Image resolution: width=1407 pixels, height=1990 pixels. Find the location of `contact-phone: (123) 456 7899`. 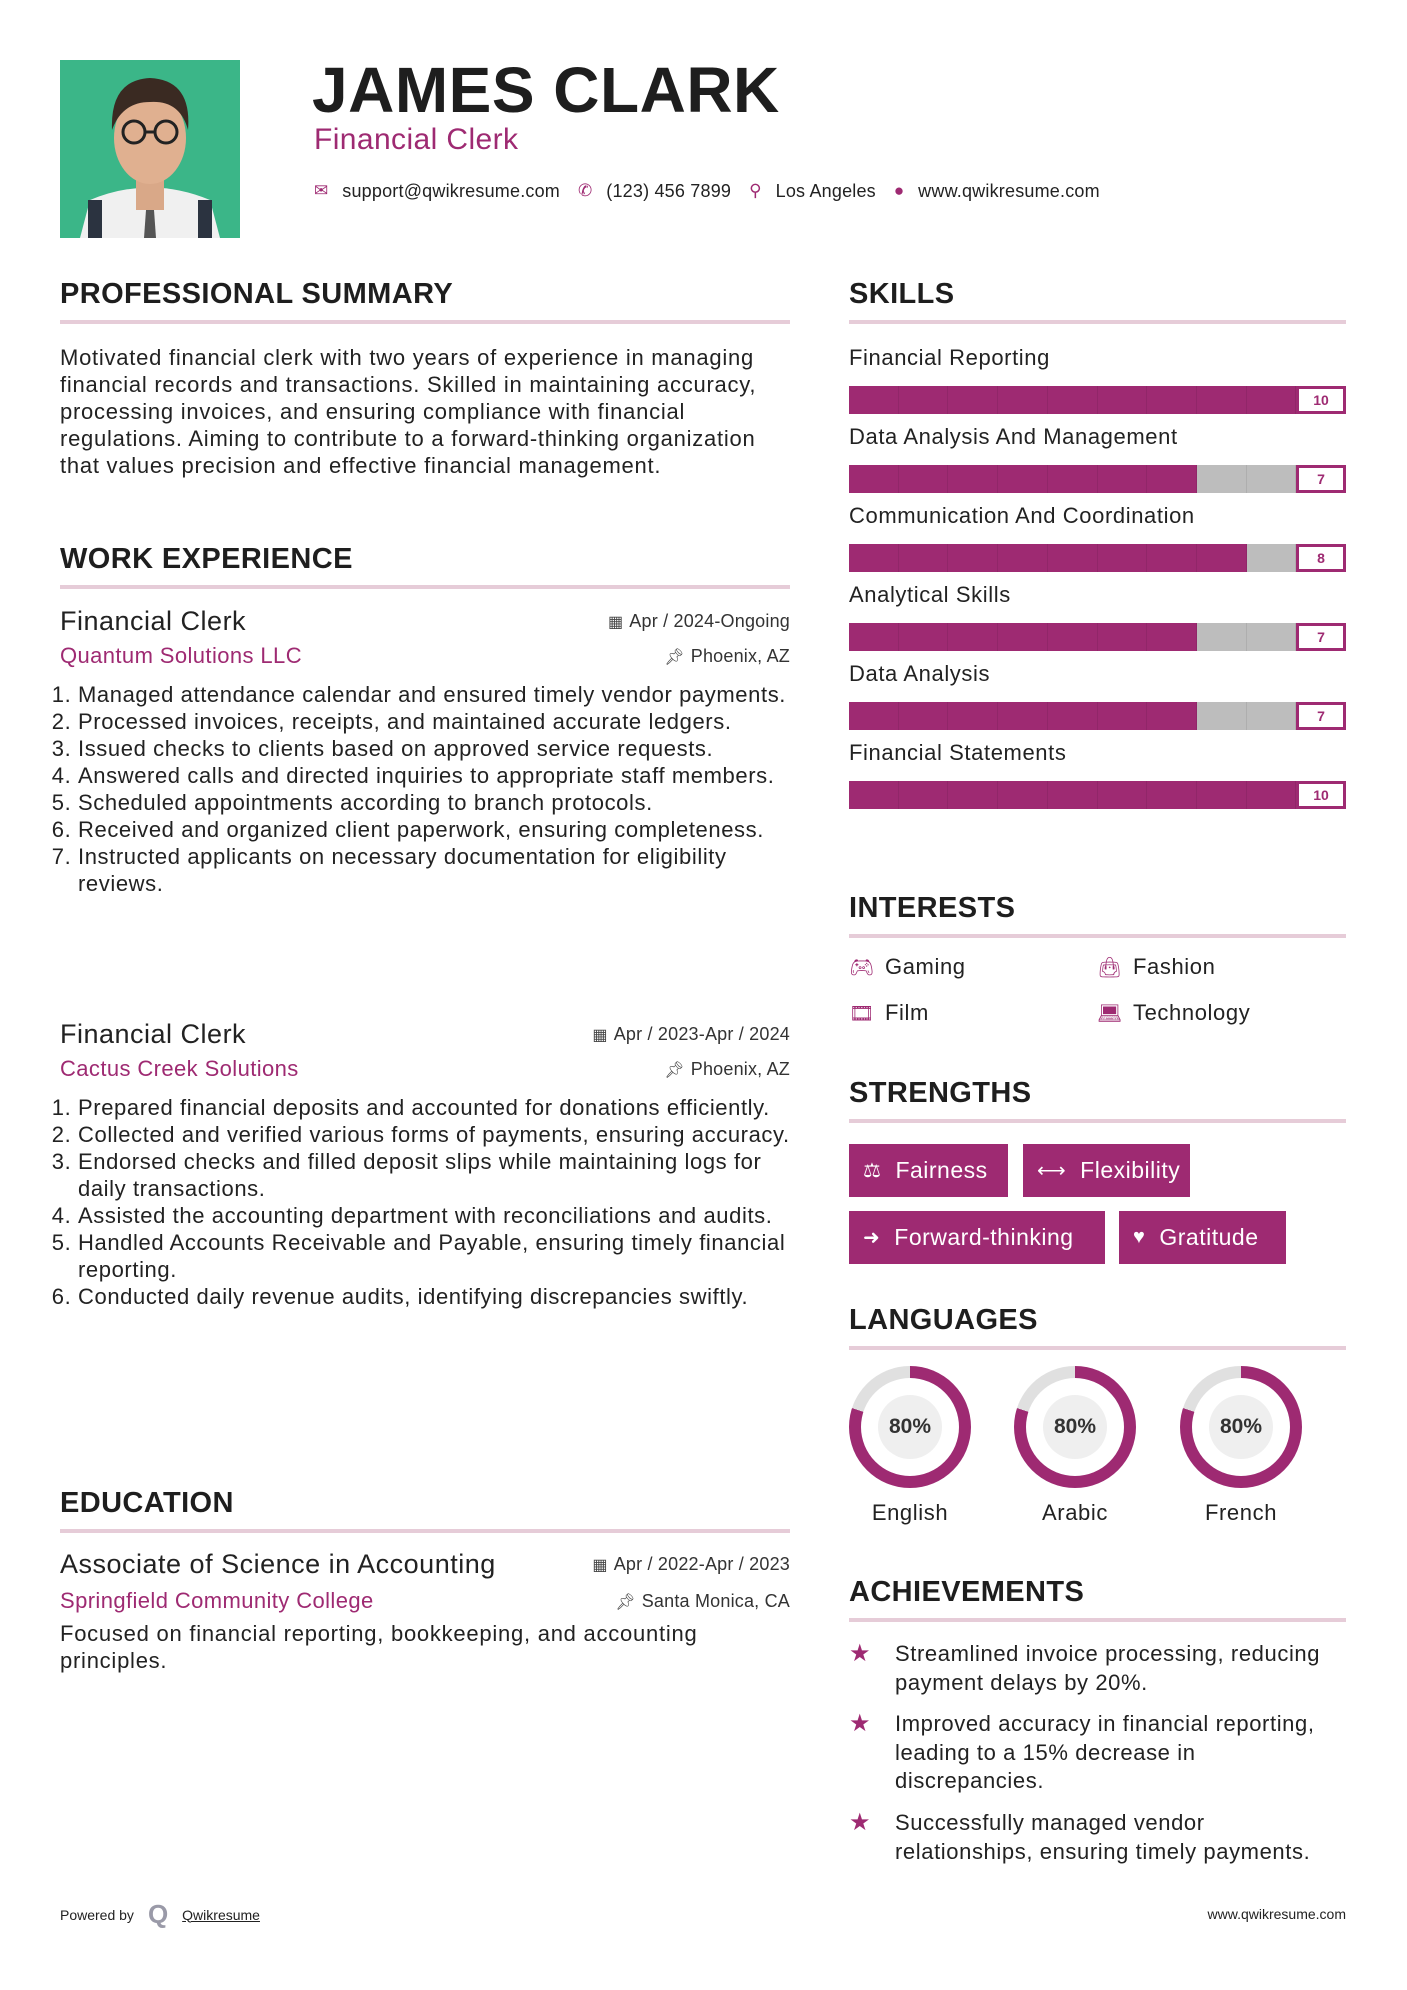

contact-phone: (123) 456 7899 is located at coordinates (669, 191).